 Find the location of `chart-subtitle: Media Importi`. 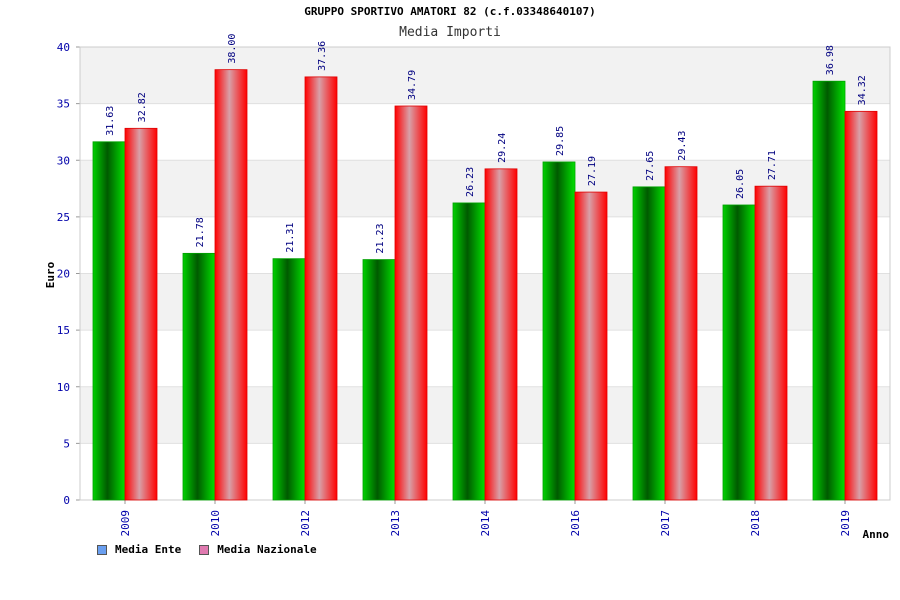

chart-subtitle: Media Importi is located at coordinates (450, 32).